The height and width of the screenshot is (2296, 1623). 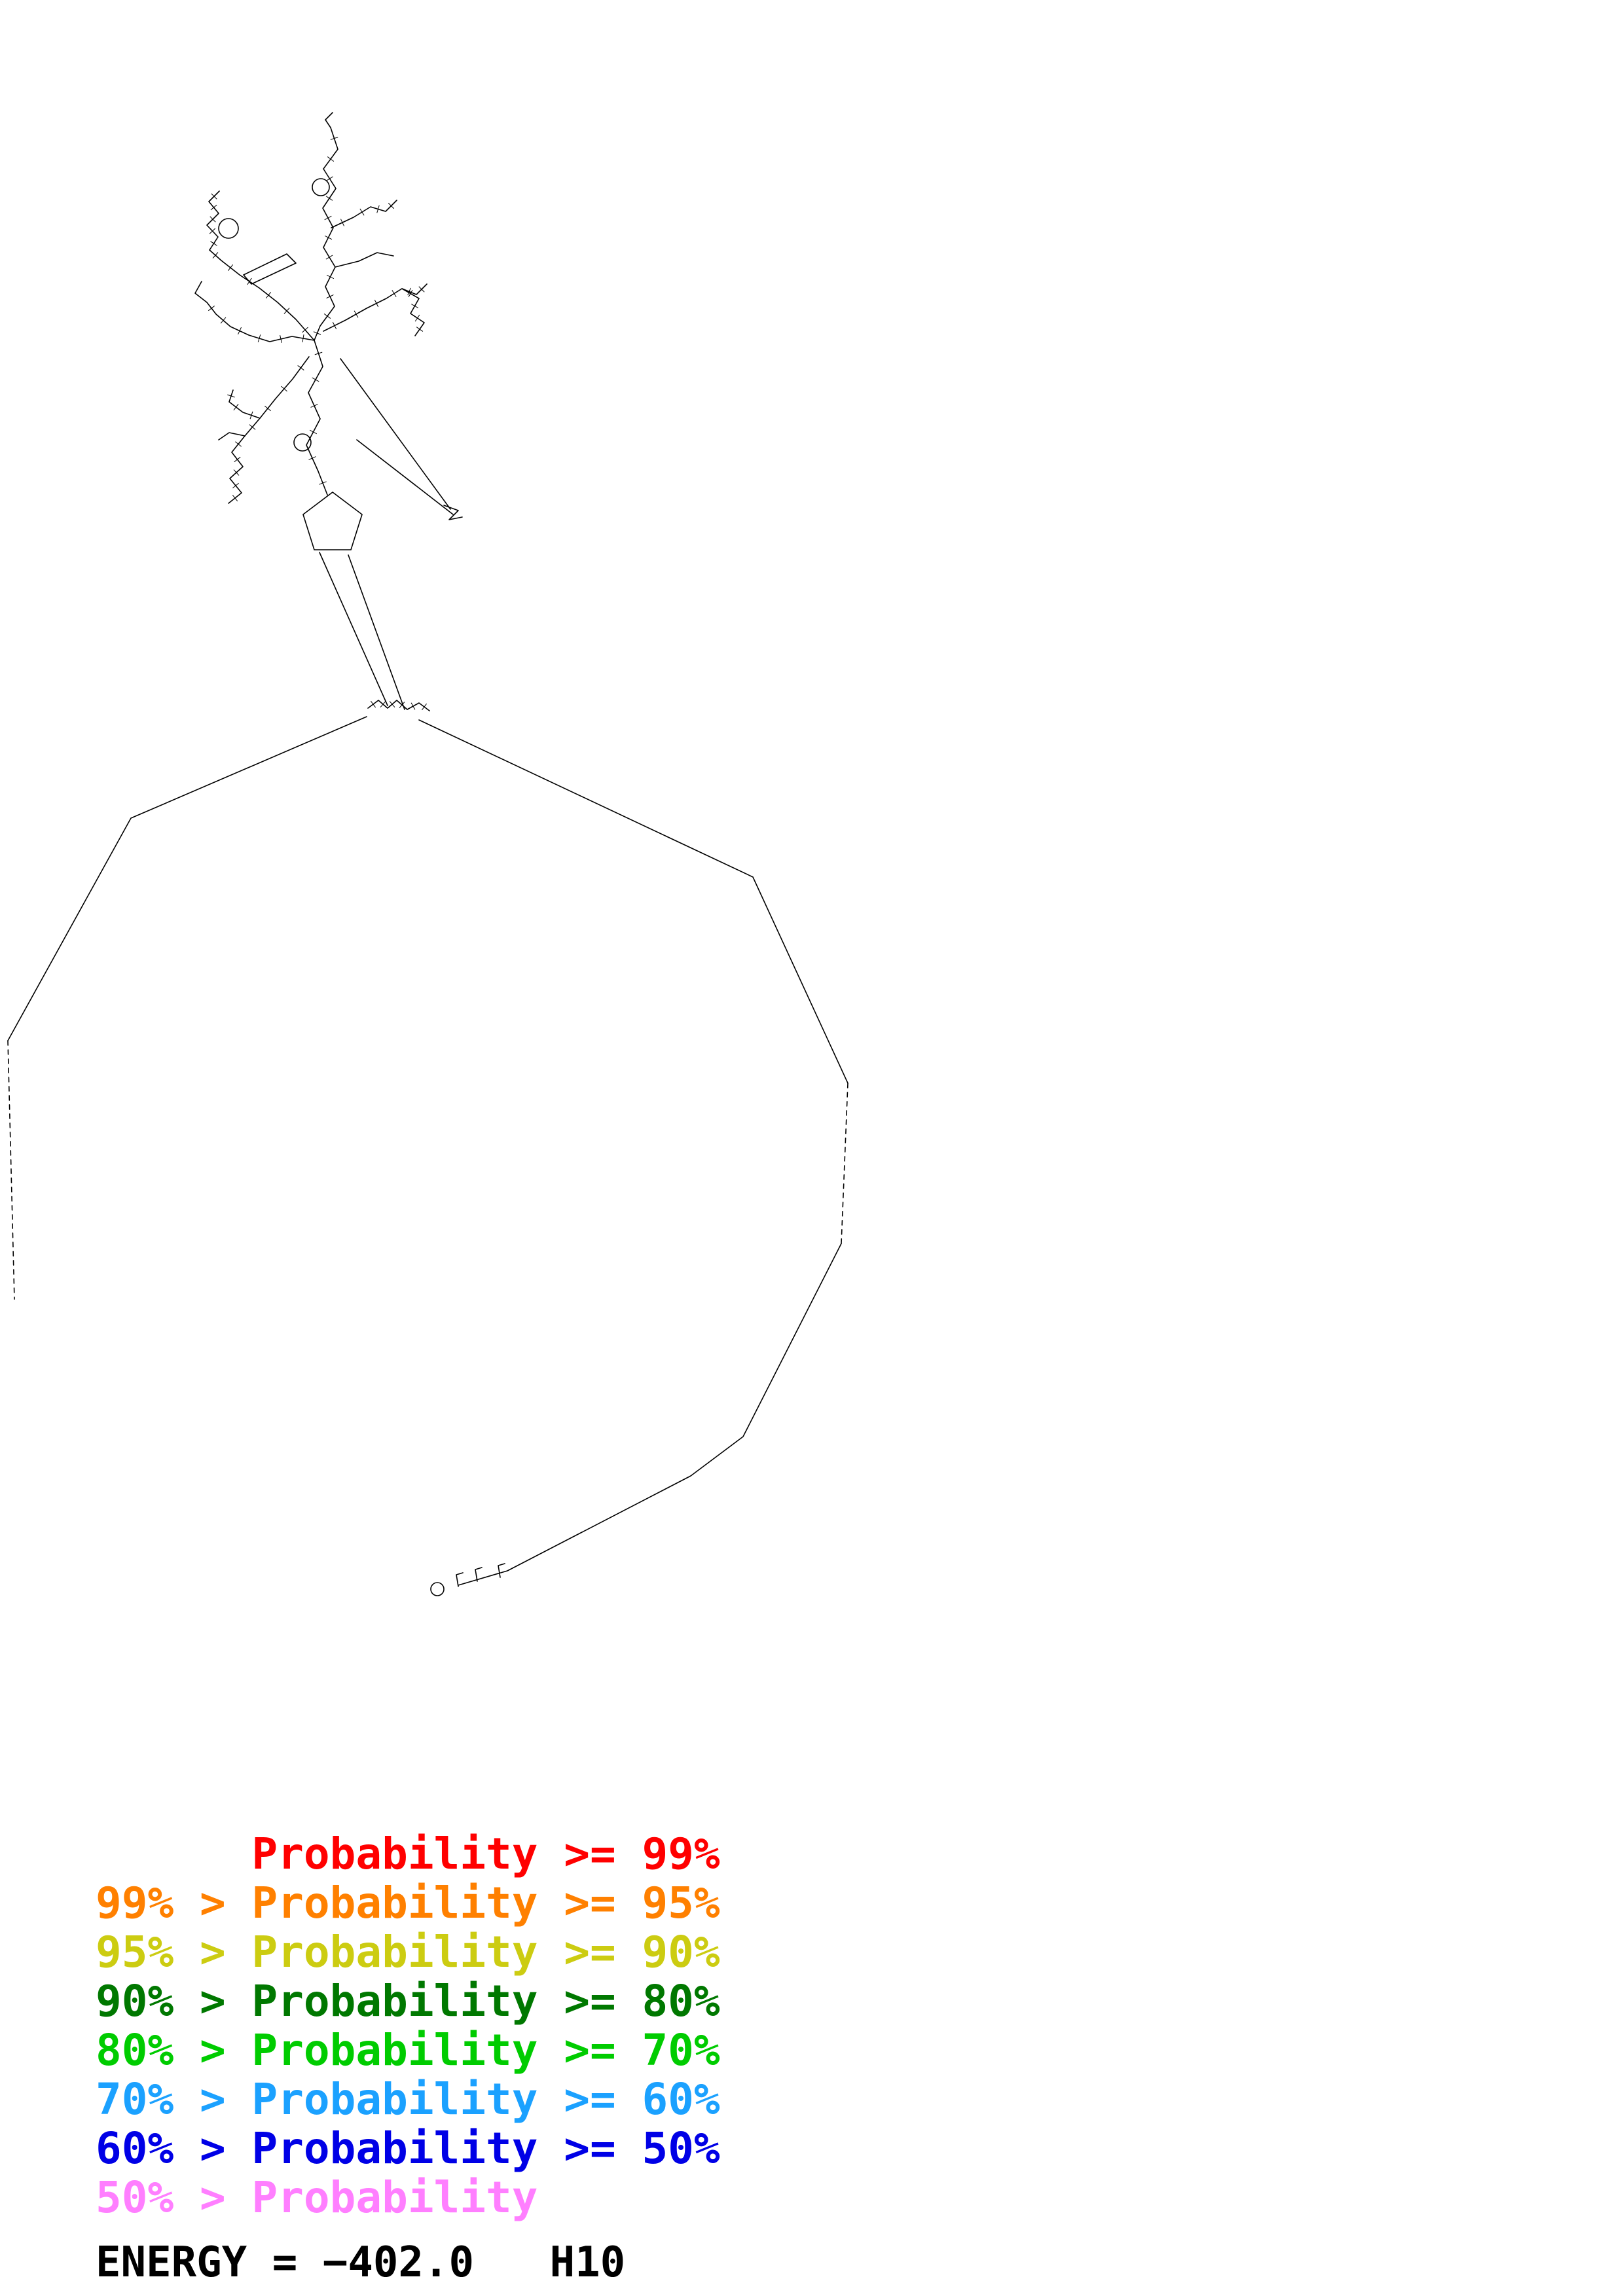 What do you see at coordinates (408, 1903) in the screenshot?
I see `legend-entry: 99% > Probability >= 95%` at bounding box center [408, 1903].